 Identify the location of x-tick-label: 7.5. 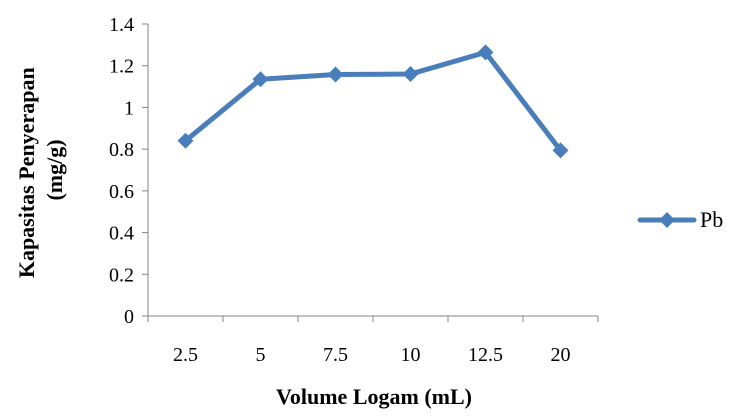
(335, 355).